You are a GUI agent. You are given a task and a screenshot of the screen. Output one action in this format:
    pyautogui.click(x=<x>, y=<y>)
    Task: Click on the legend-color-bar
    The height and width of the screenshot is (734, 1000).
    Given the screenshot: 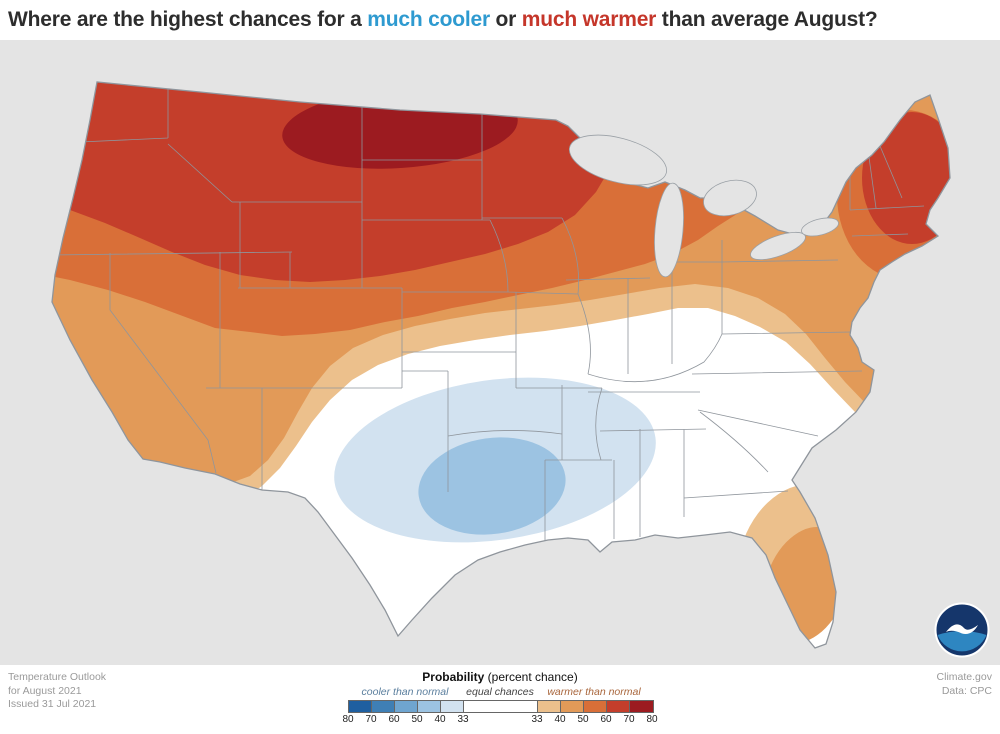 What is the action you would take?
    pyautogui.click(x=501, y=706)
    